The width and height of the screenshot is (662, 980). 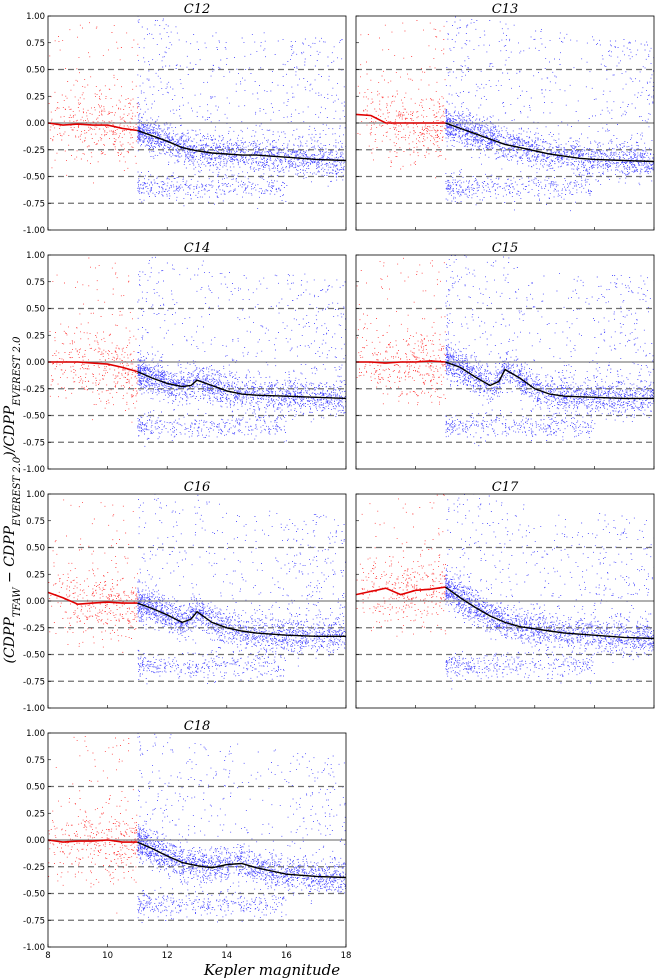 I want to click on x-tick-label: 12, so click(x=167, y=956).